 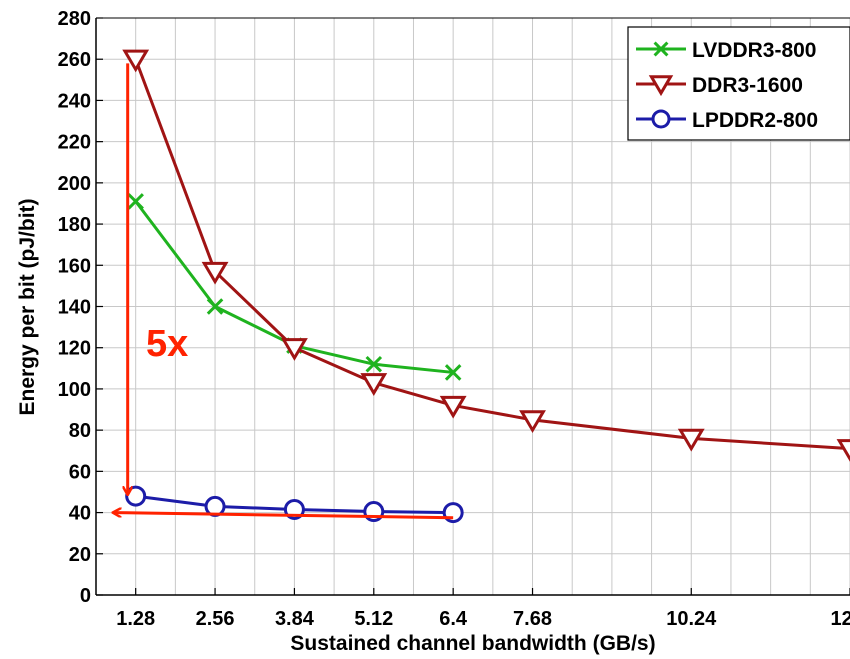 What do you see at coordinates (74, 308) in the screenshot?
I see `y-tick-label: 140` at bounding box center [74, 308].